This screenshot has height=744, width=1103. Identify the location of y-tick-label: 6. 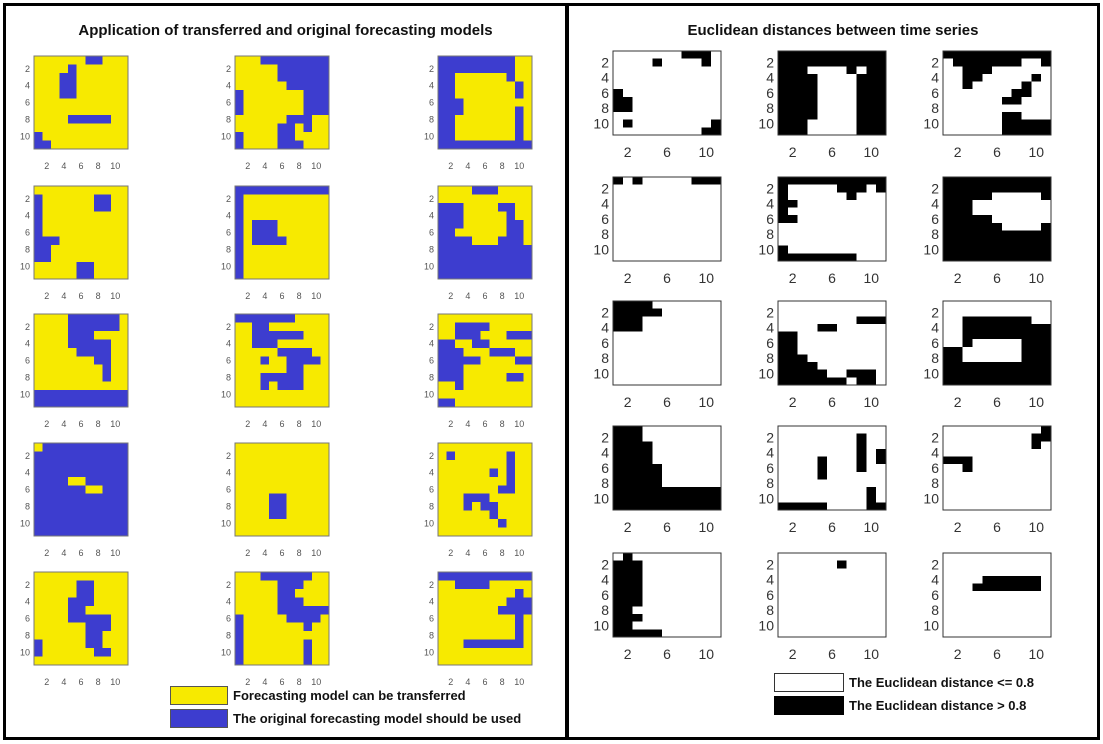
(605, 468).